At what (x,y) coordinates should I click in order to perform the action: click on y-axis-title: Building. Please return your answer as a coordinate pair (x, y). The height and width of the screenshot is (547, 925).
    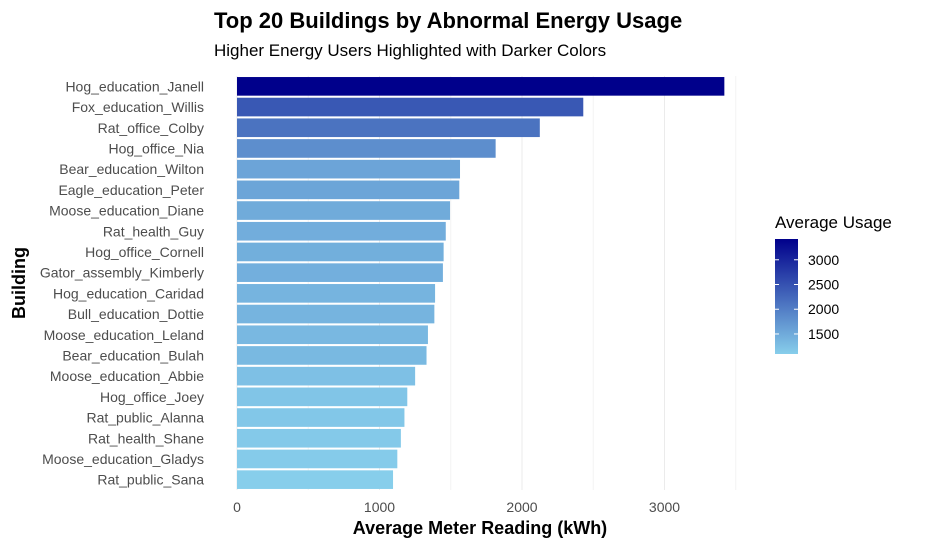
    Looking at the image, I should click on (19, 283).